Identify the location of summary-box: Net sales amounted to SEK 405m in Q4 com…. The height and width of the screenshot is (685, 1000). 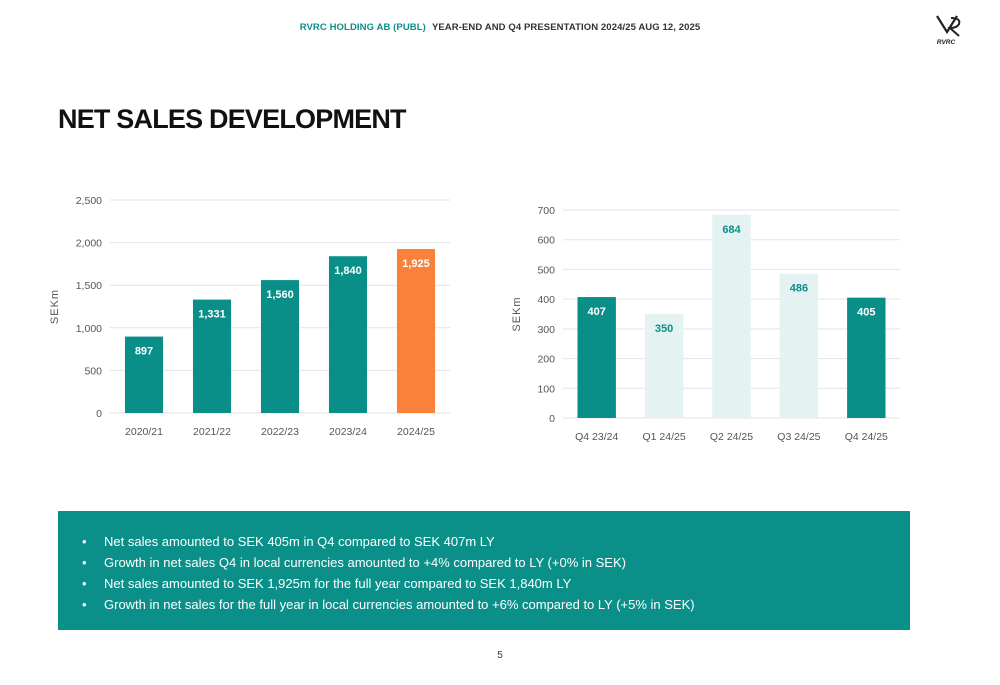
(484, 570).